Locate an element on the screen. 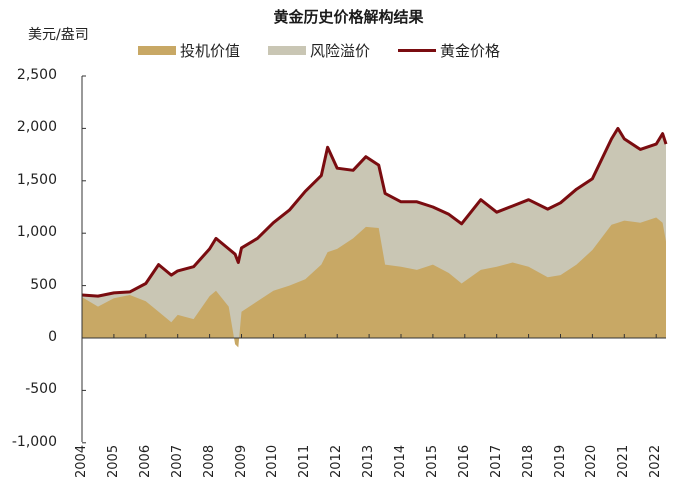  y-axis-unit-label: 美元/盎司 is located at coordinates (58, 35).